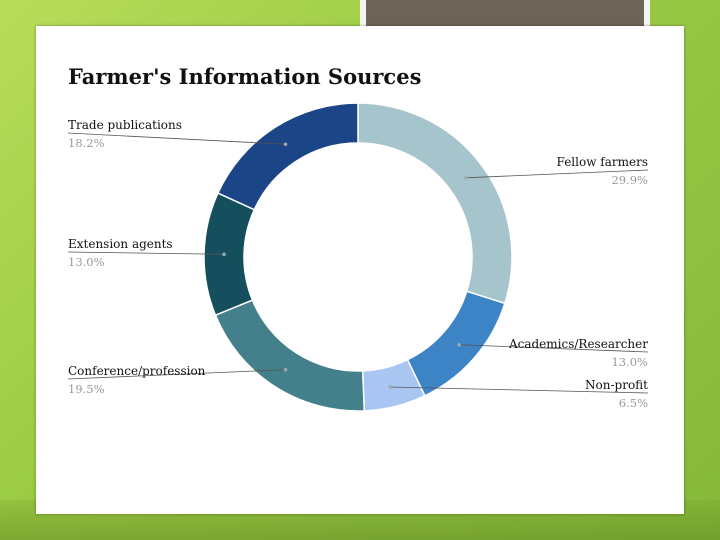  I want to click on slice-label: Academics/Researcher, so click(578, 344).